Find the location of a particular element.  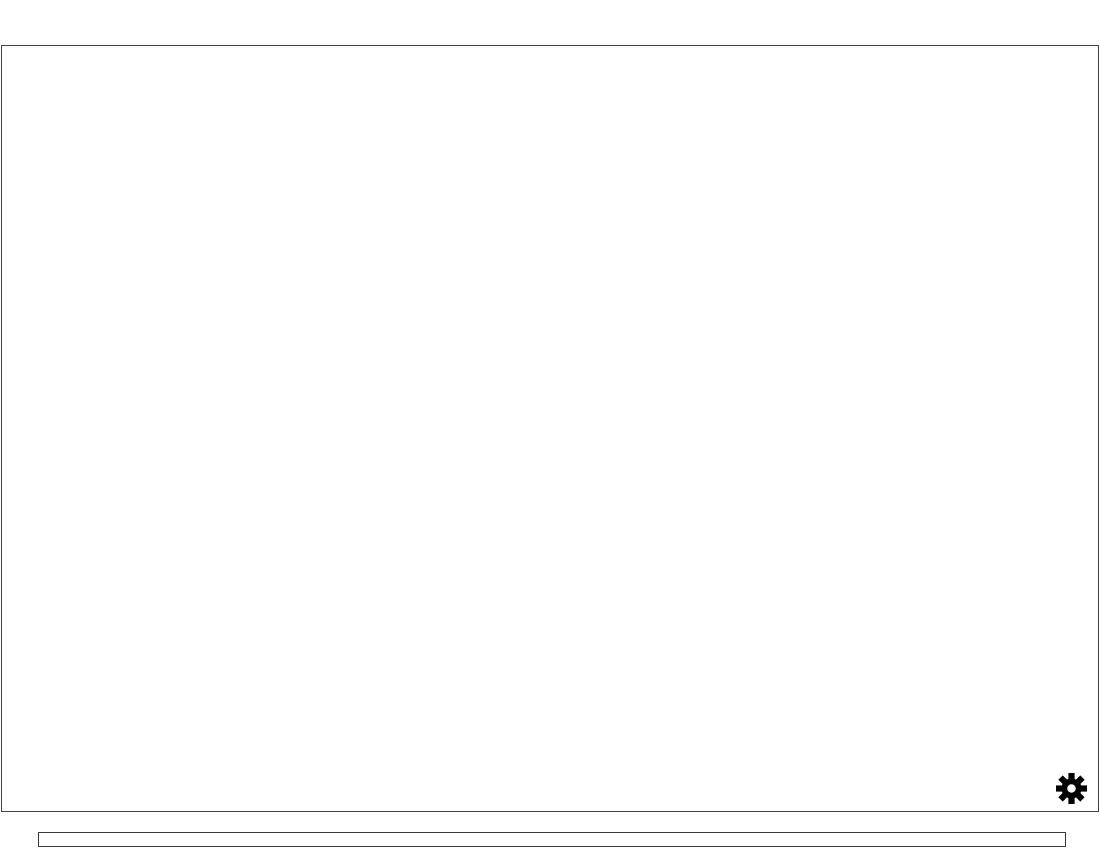

pivotal-weather-logo is located at coordinates (1071, 783).